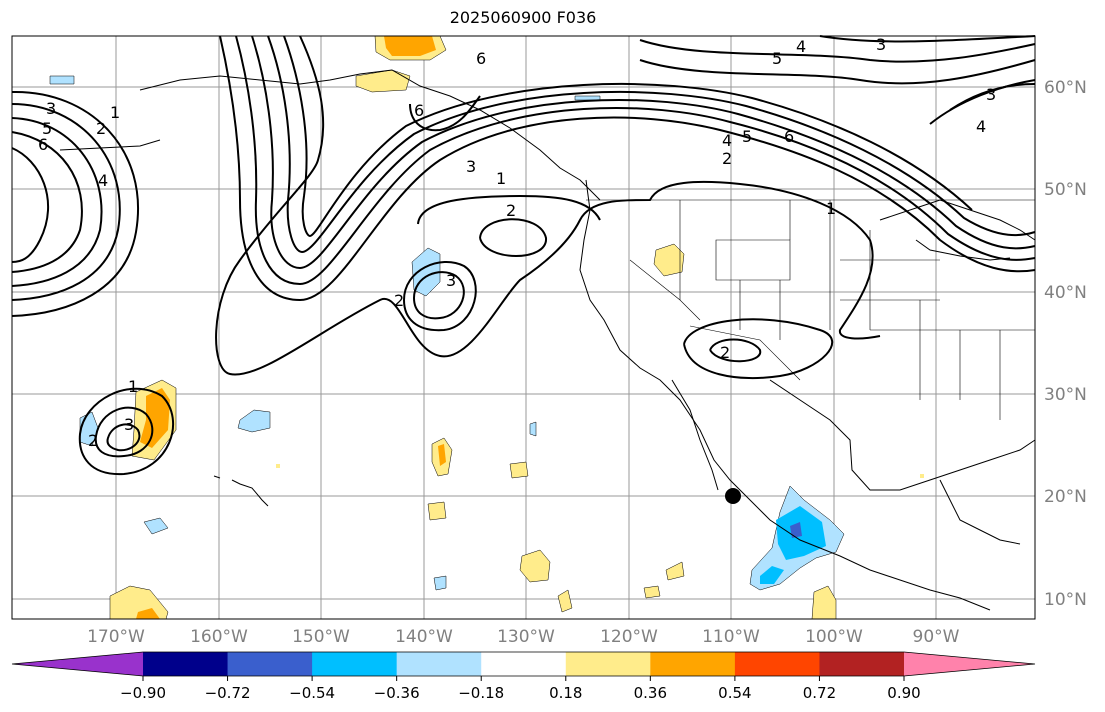 This screenshot has width=1105, height=712. Describe the element at coordinates (1065, 497) in the screenshot. I see `lat-label: 20°N` at that location.